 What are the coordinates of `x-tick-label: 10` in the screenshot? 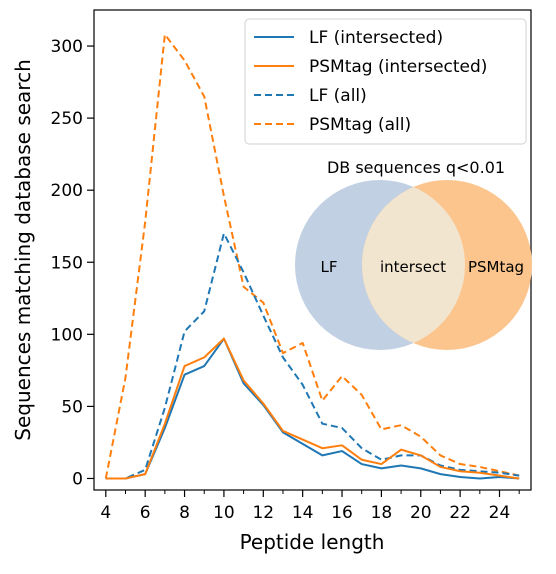 It's located at (224, 513).